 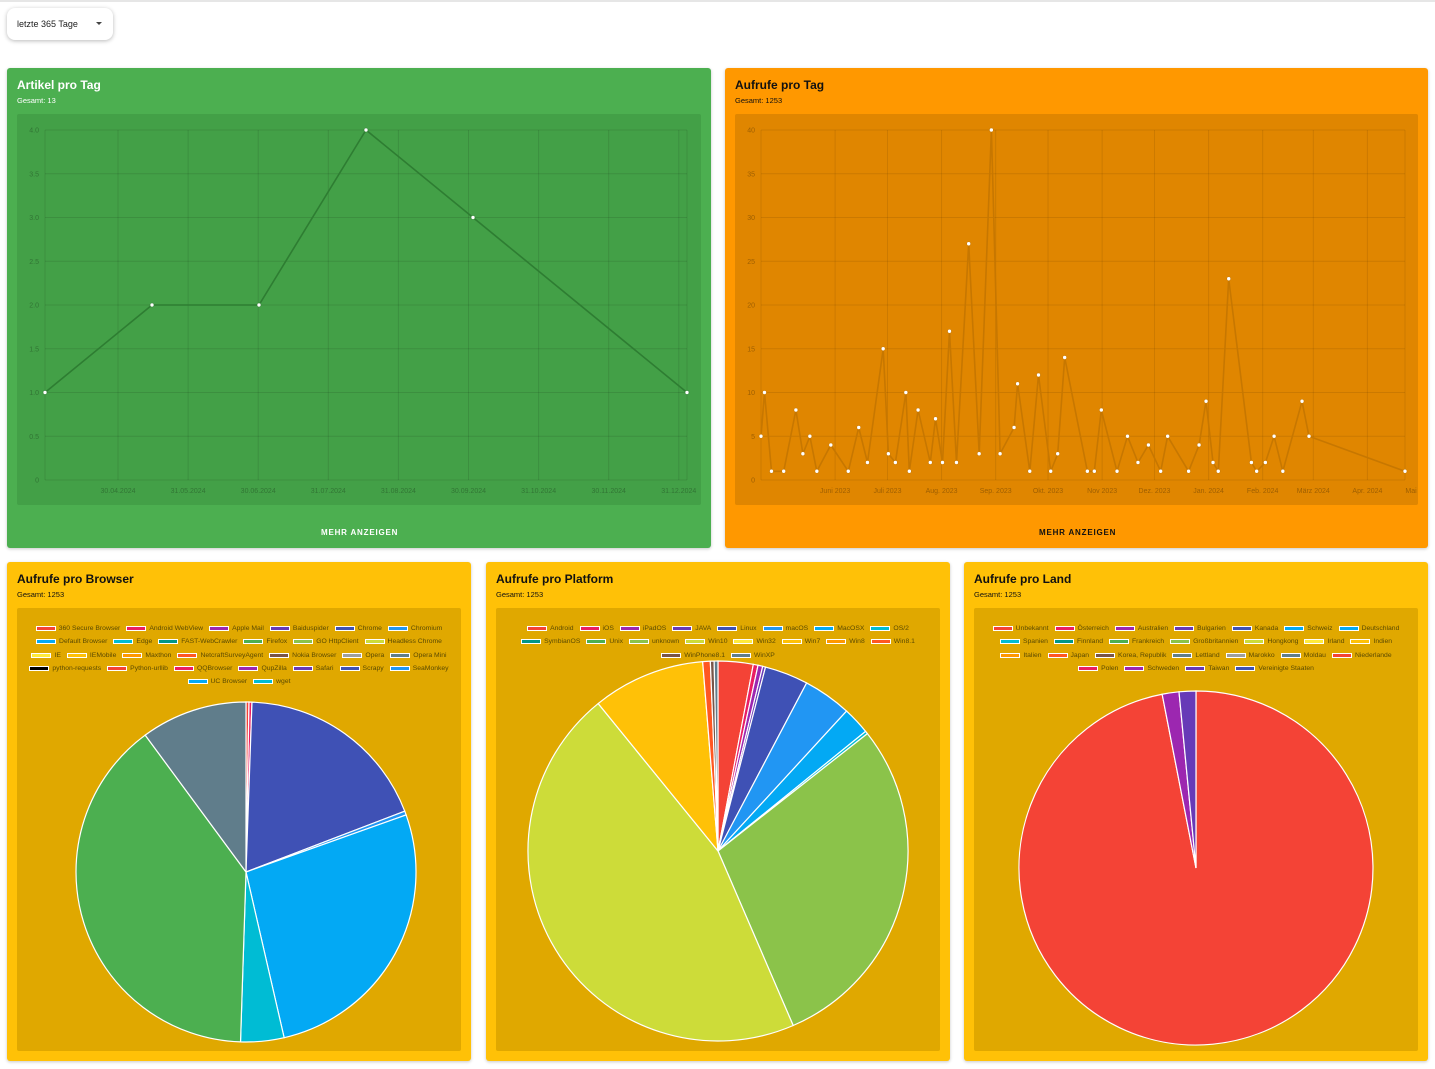 I want to click on browser-legend-item: IE, so click(x=46, y=655).